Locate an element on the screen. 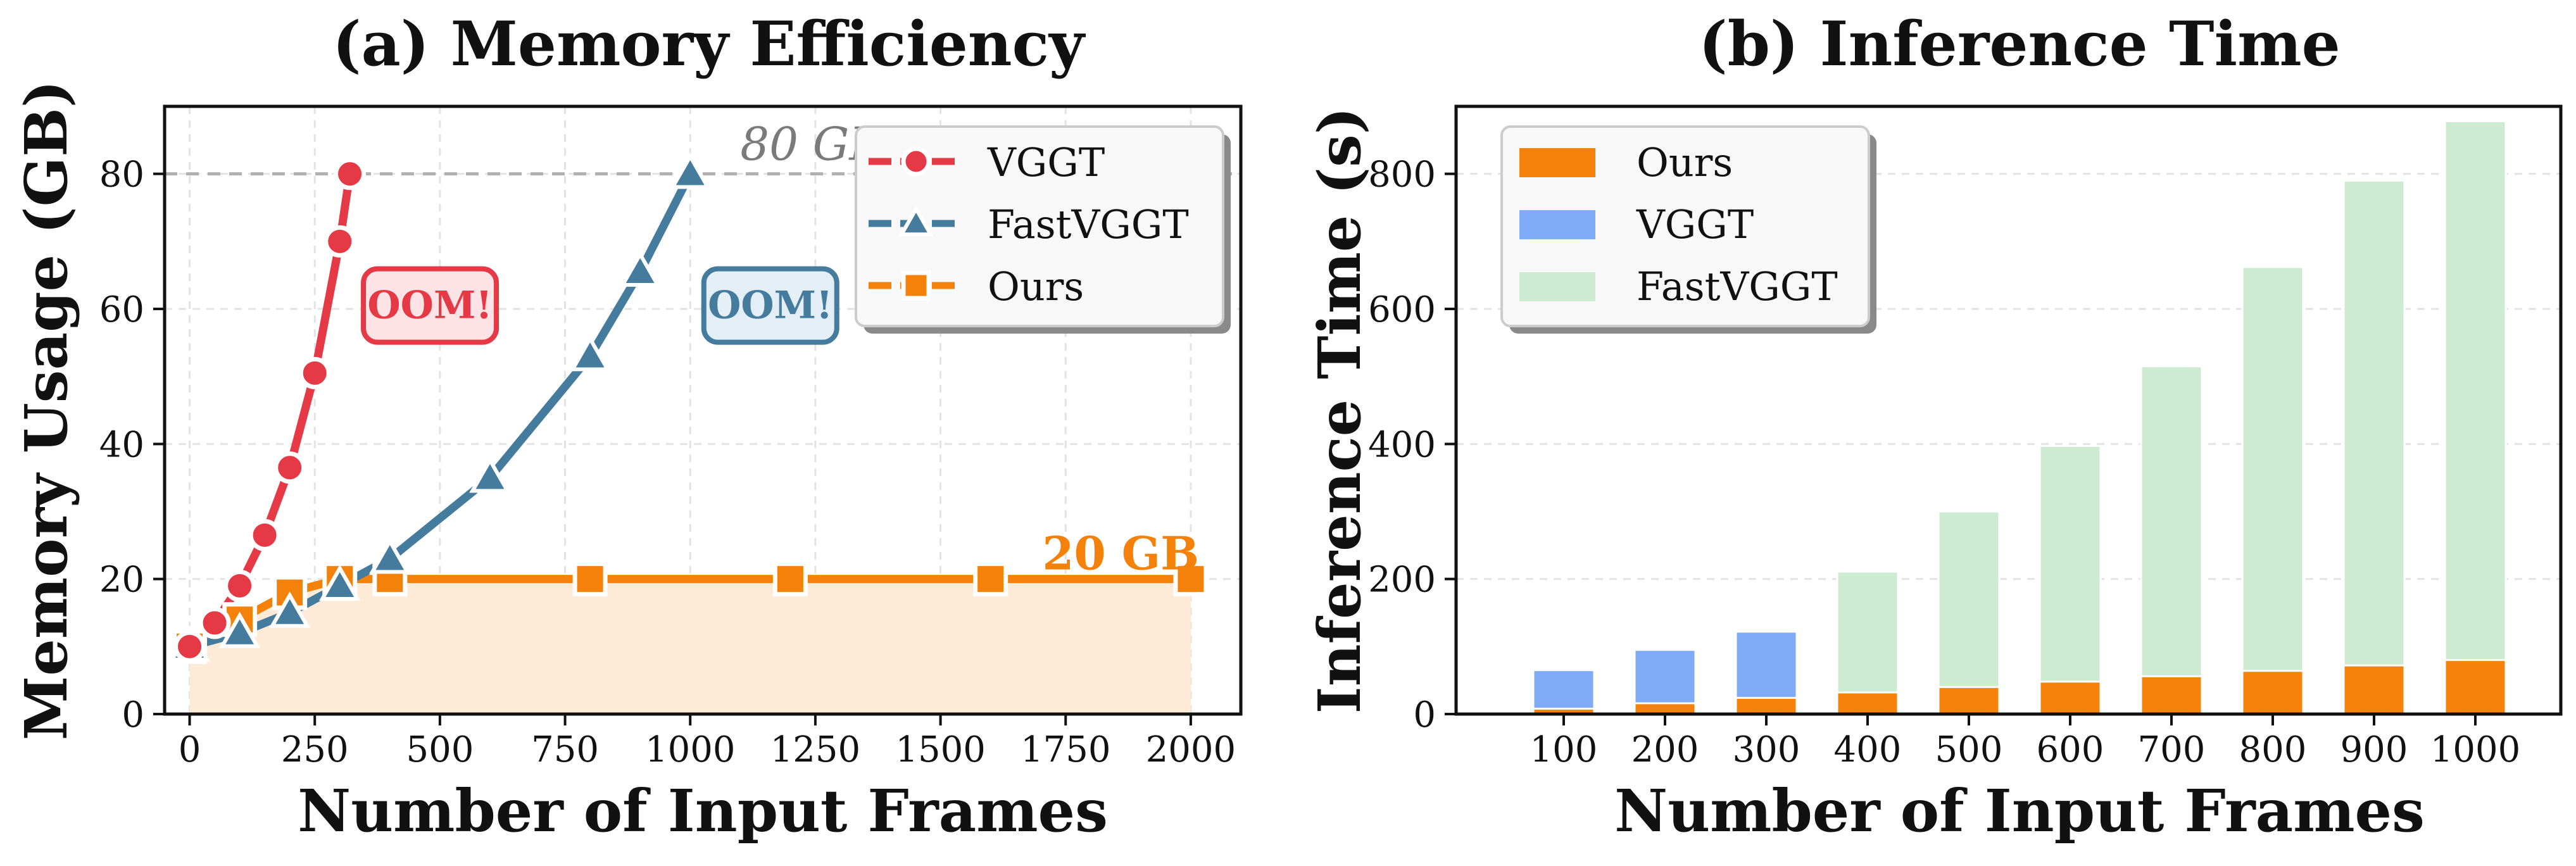 This screenshot has height=866, width=2576. legend-a-label-fastvggt: FastVGGT is located at coordinates (1088, 224).